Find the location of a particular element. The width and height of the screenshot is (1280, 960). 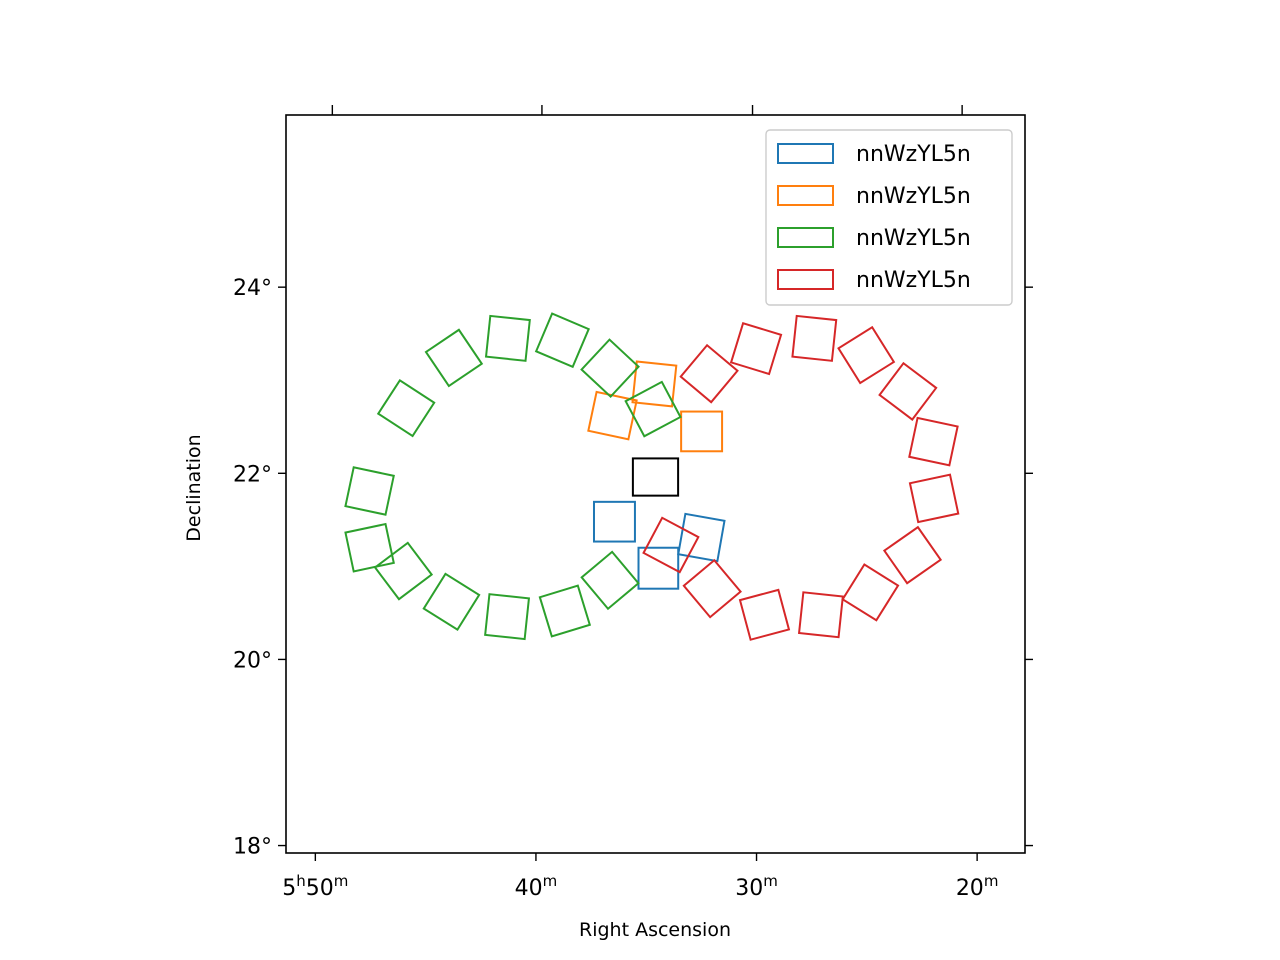

x-tick-label: 5h50m is located at coordinates (315, 886).